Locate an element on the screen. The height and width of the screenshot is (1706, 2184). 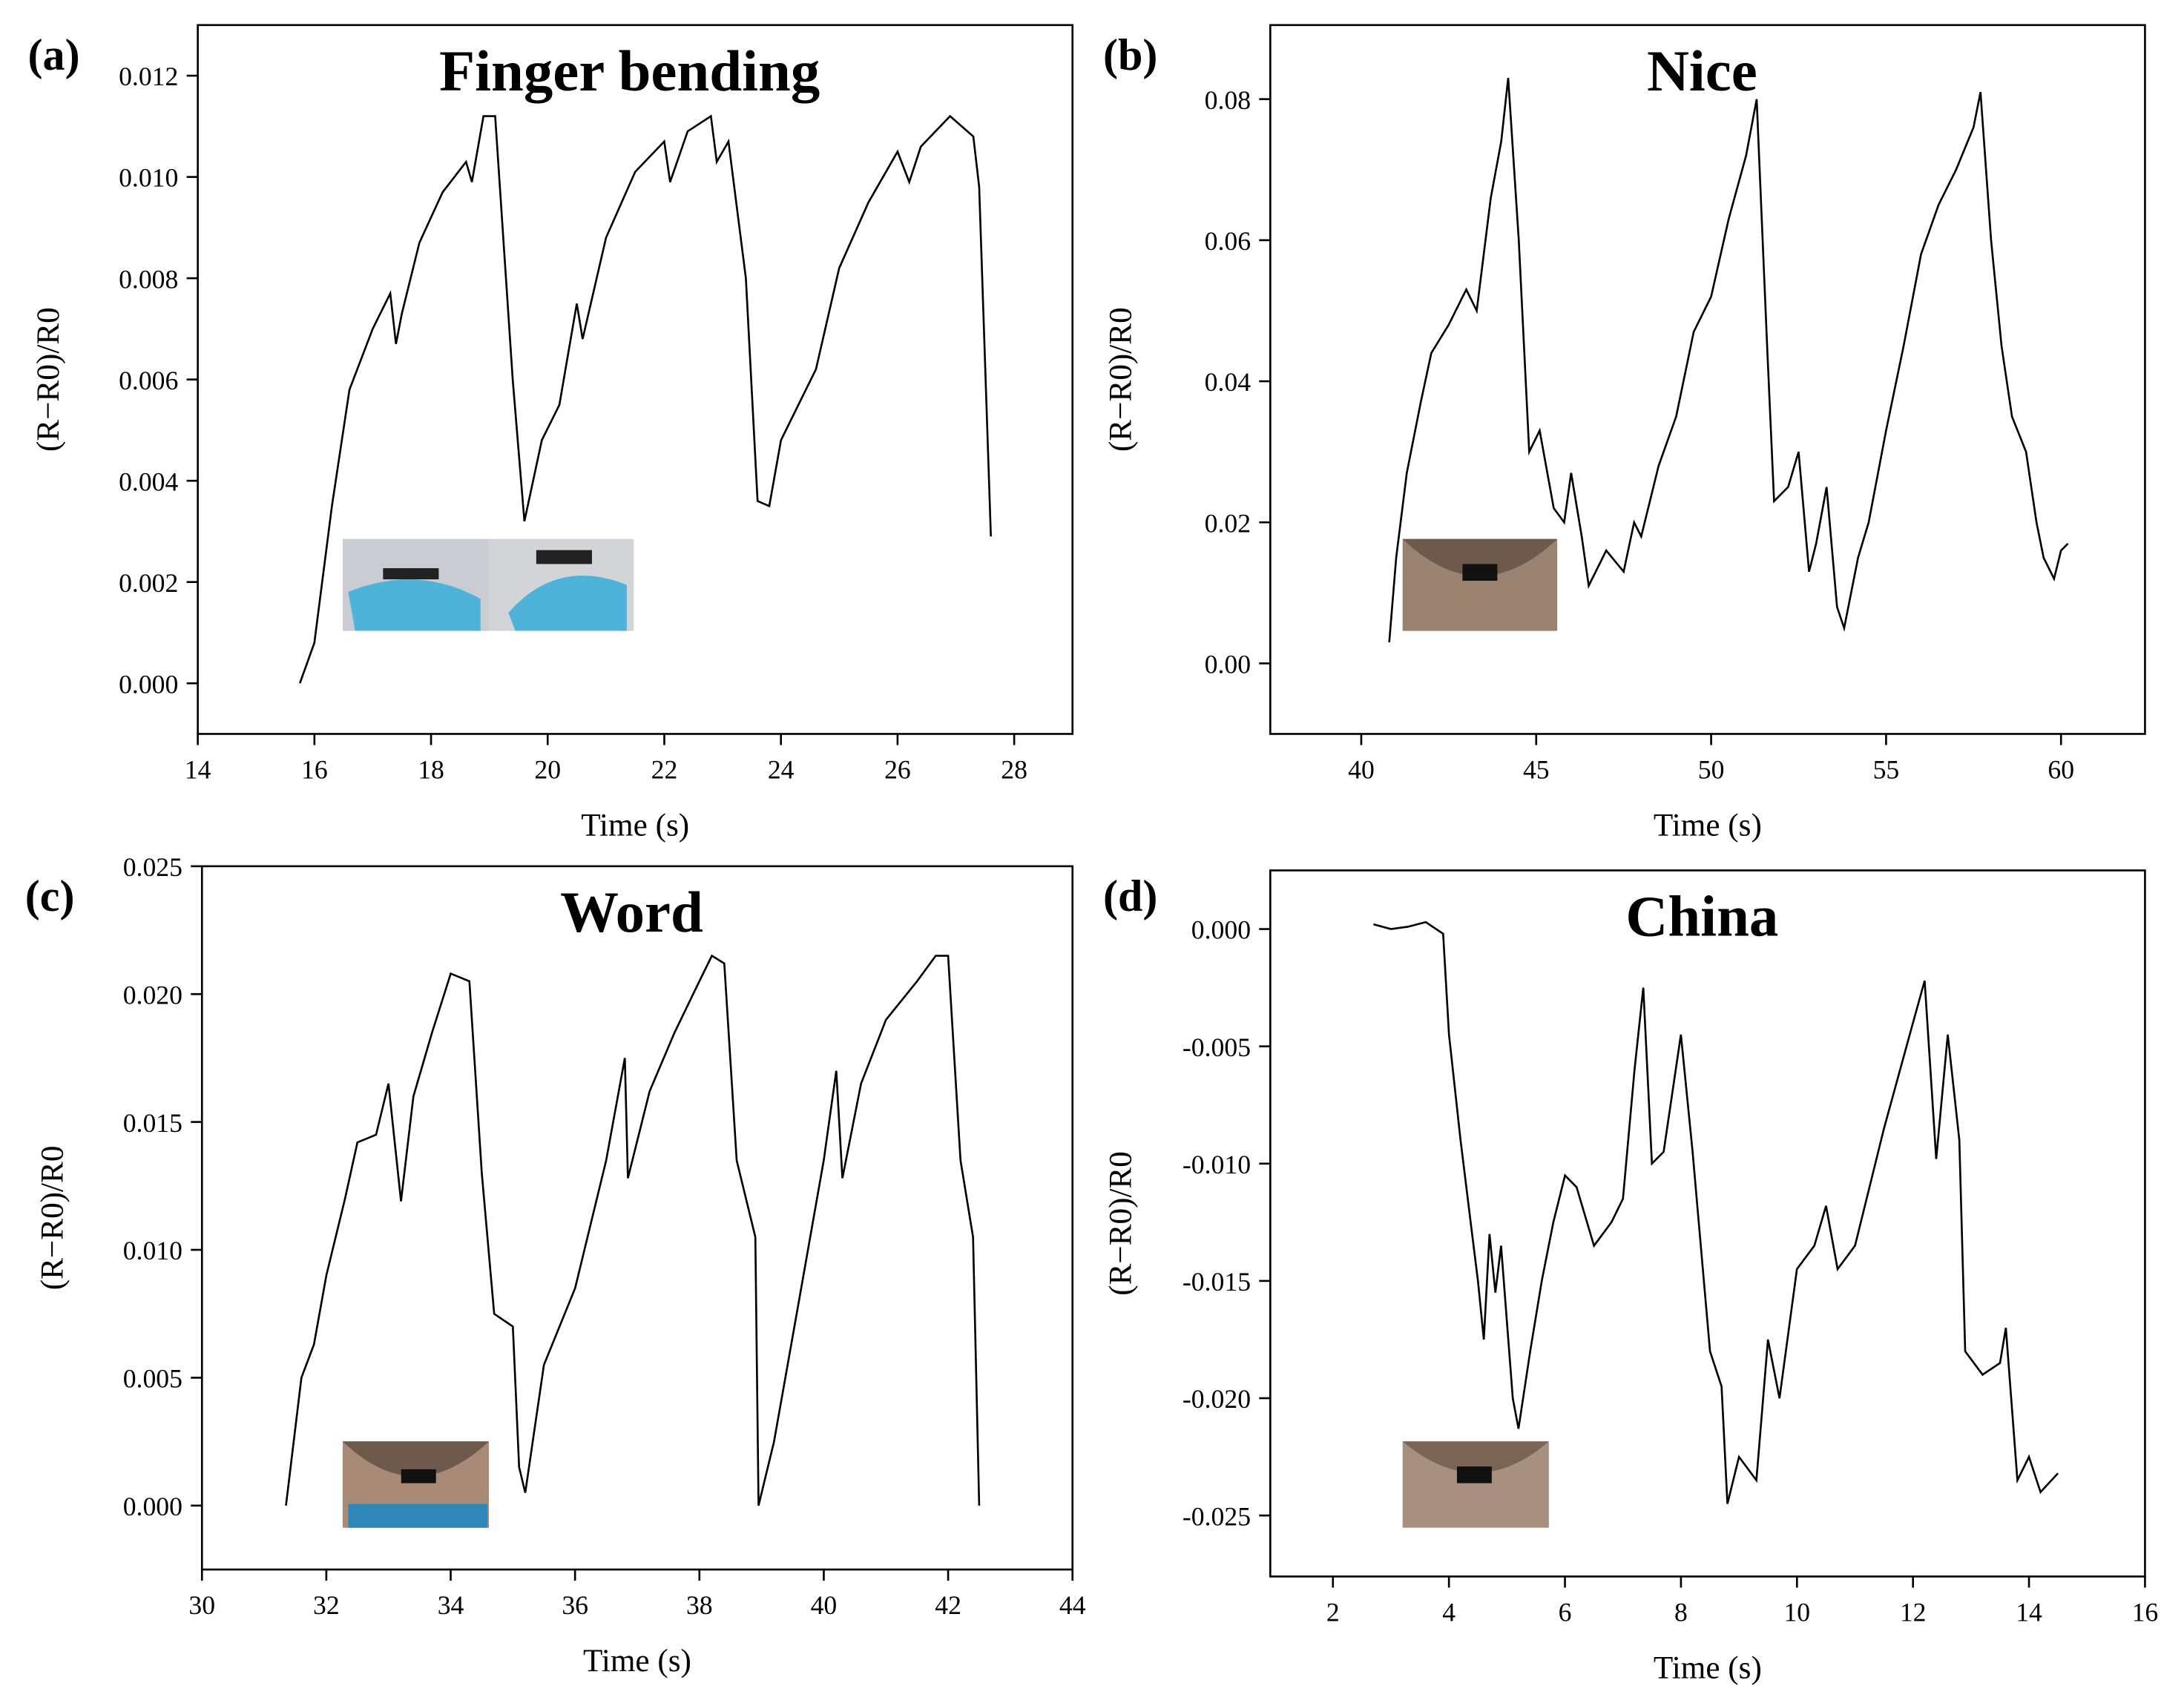
x-tick-label: 50 is located at coordinates (1712, 770).